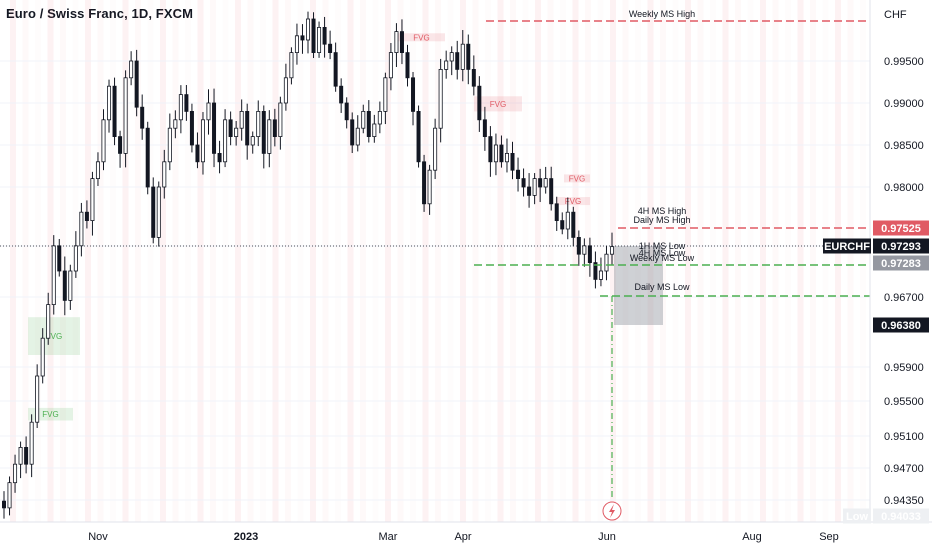  Describe the element at coordinates (638, 285) in the screenshot. I see `projection-box` at that location.